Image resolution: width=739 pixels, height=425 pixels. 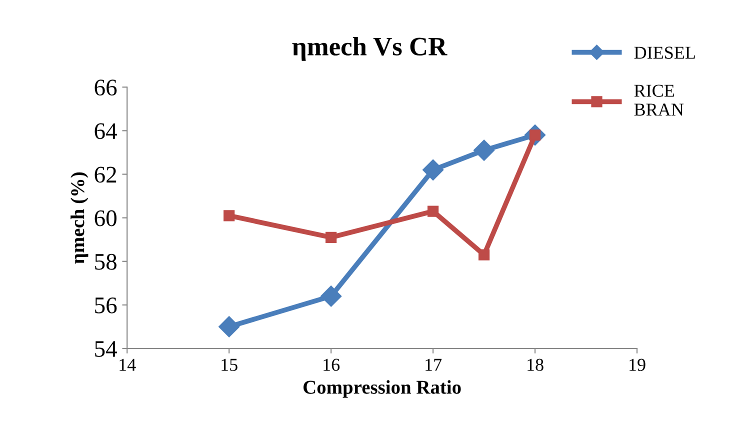 I want to click on x-tick-label: 14, so click(x=128, y=364).